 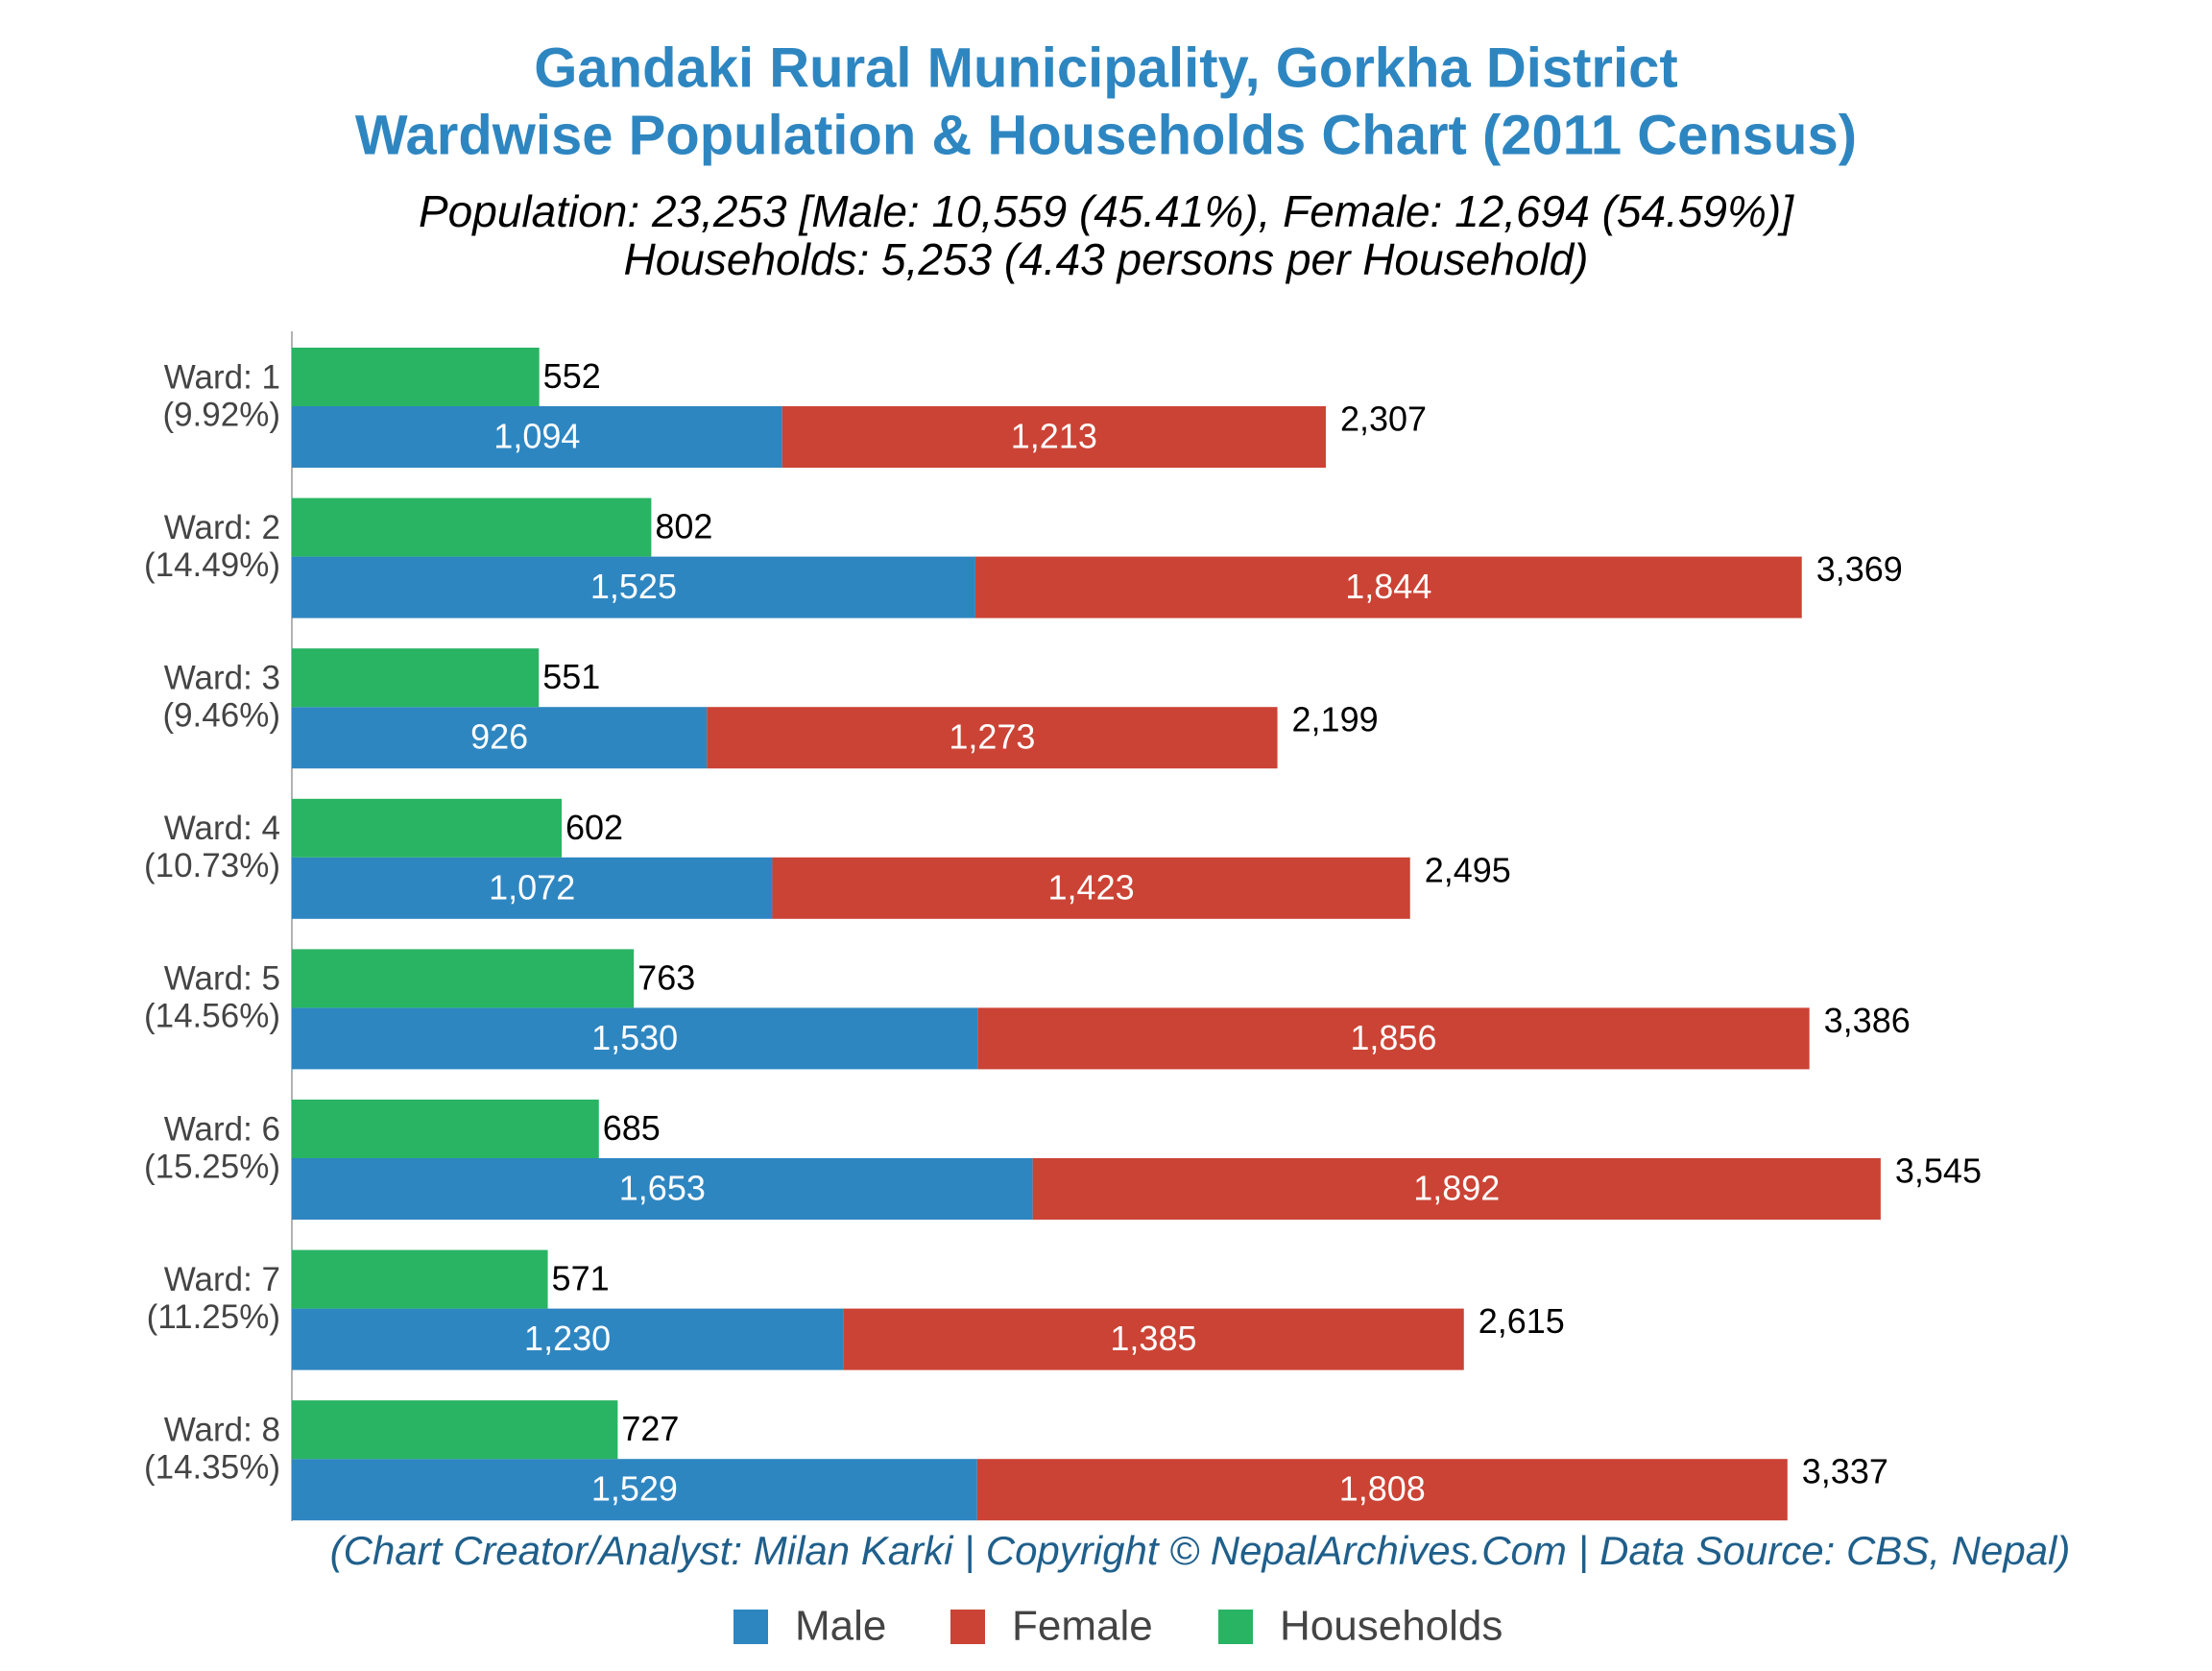 What do you see at coordinates (1335, 720) in the screenshot?
I see `total-label: 2,199` at bounding box center [1335, 720].